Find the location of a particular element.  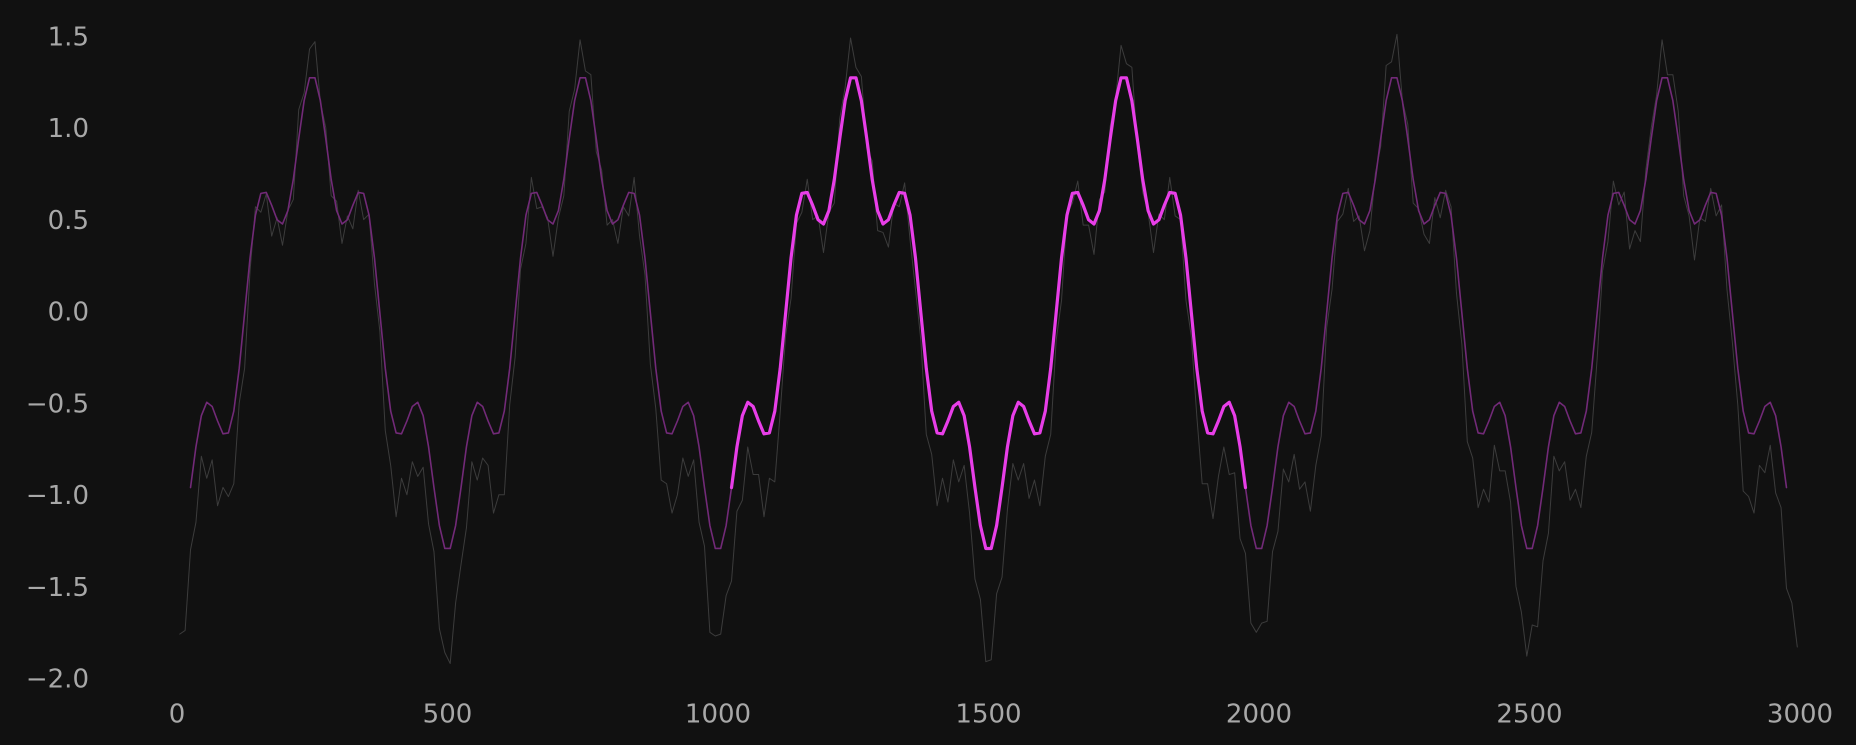

x-tick-label: 1000 is located at coordinates (718, 715).